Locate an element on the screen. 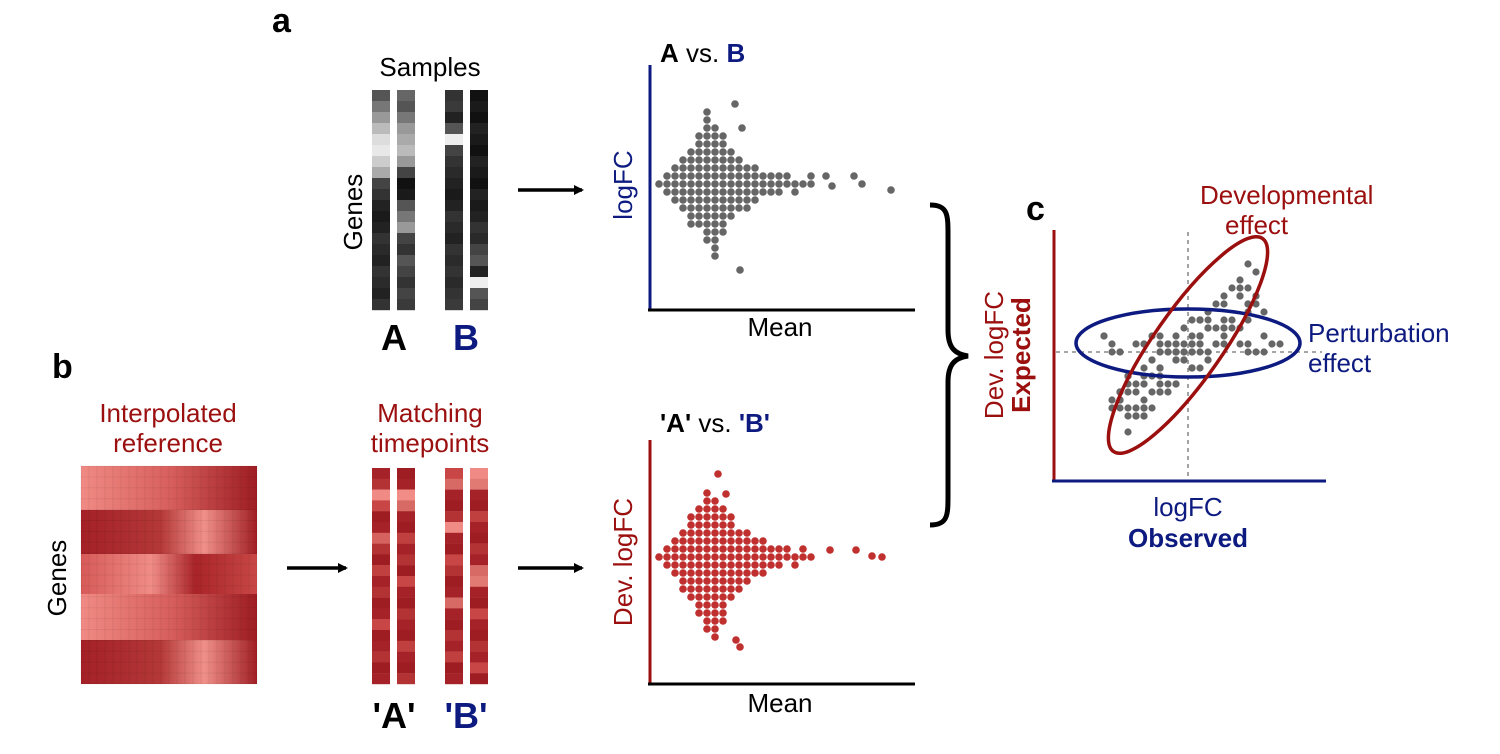  plot-b-title: 'A' vs. 'B' is located at coordinates (715, 423).